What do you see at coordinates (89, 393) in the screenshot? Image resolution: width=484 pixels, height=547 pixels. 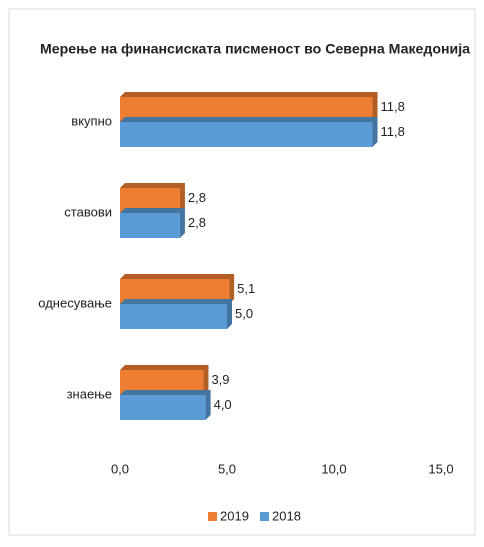 I see `y-tick-label: знаење` at bounding box center [89, 393].